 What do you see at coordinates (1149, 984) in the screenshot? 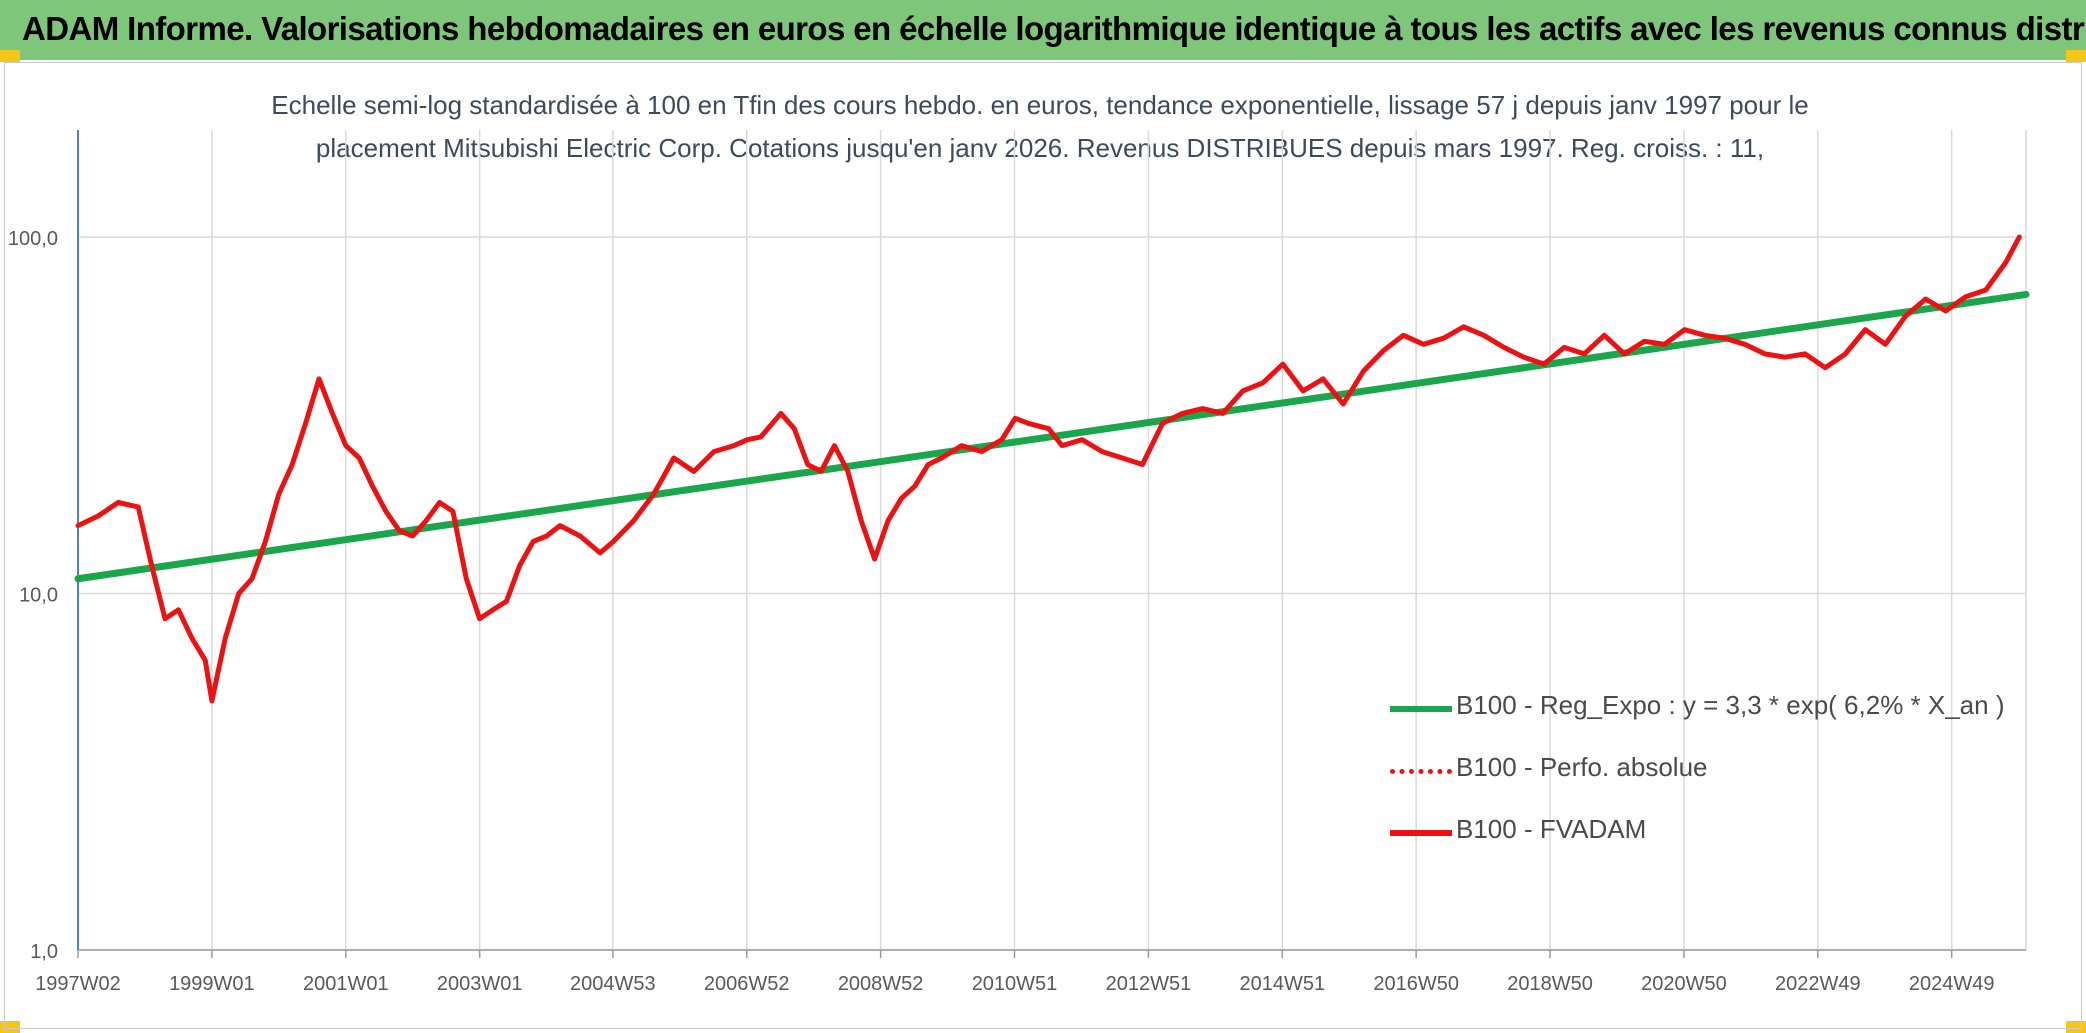
I see `x-tick-label: 2012W51` at bounding box center [1149, 984].